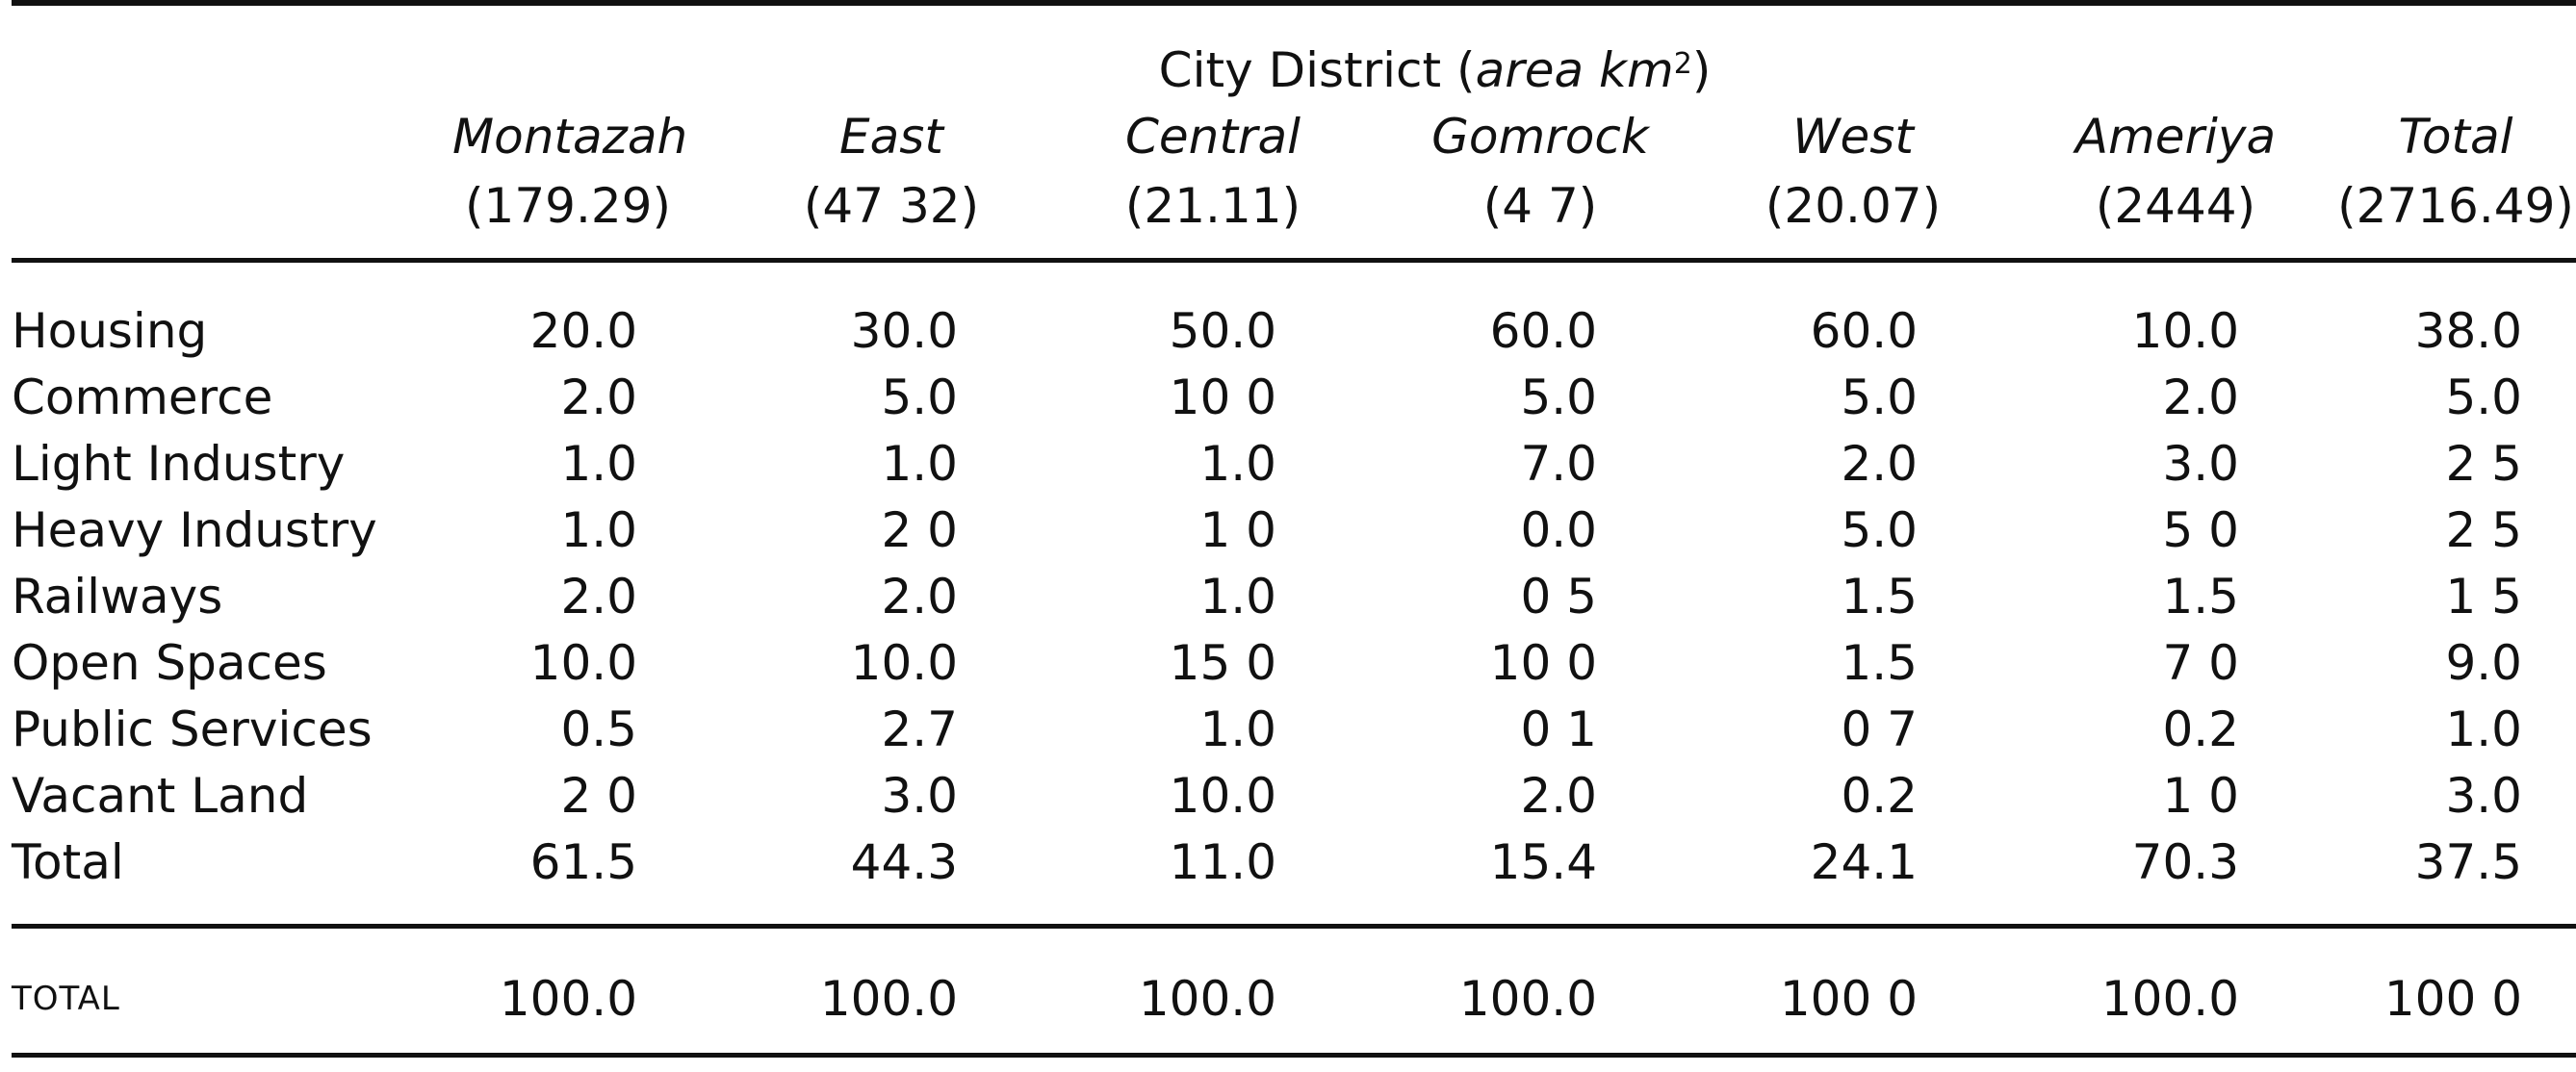 The height and width of the screenshot is (1072, 2576). What do you see at coordinates (1213, 171) in the screenshot?
I see `column-header-central: Central (21.11)` at bounding box center [1213, 171].